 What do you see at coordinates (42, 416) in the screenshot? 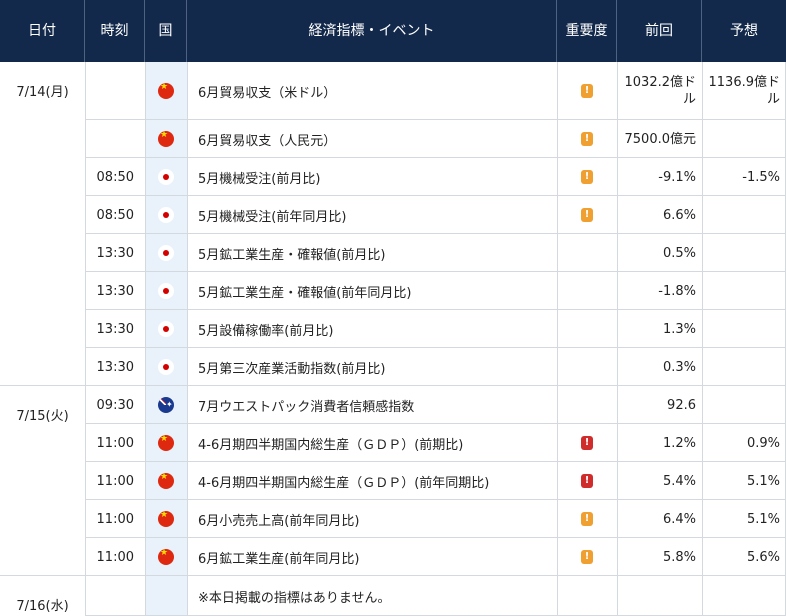
I see `date-cell: 7/15(火)` at bounding box center [42, 416].